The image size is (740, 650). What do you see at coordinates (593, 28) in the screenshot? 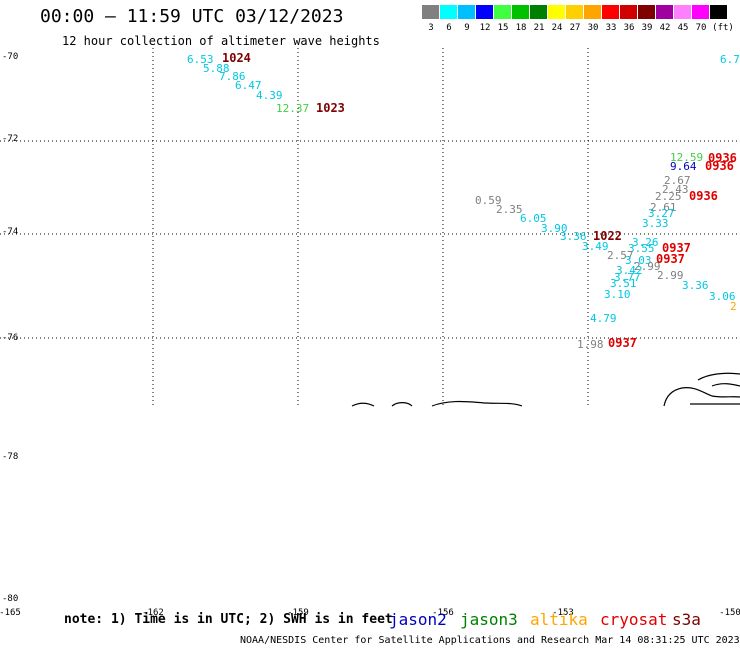
I see `scale-label: 30` at bounding box center [593, 28].